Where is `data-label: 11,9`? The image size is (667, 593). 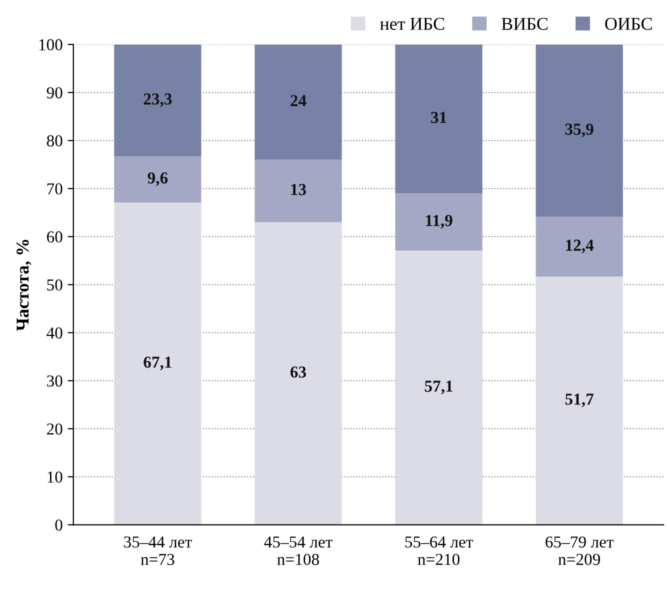
data-label: 11,9 is located at coordinates (439, 221).